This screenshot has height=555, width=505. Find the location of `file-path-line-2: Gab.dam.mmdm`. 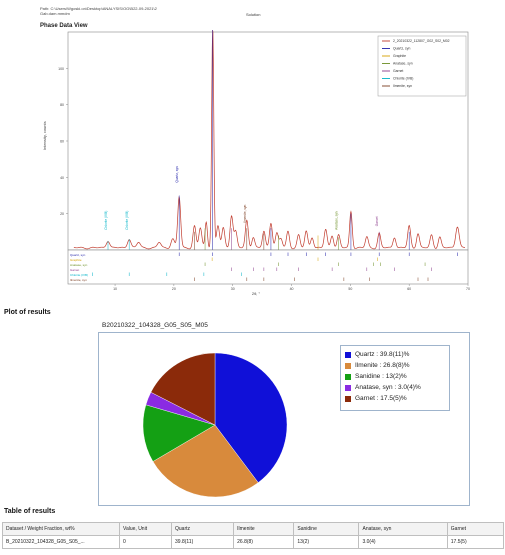

file-path-line-2: Gab.dam.mmdm is located at coordinates (55, 13).